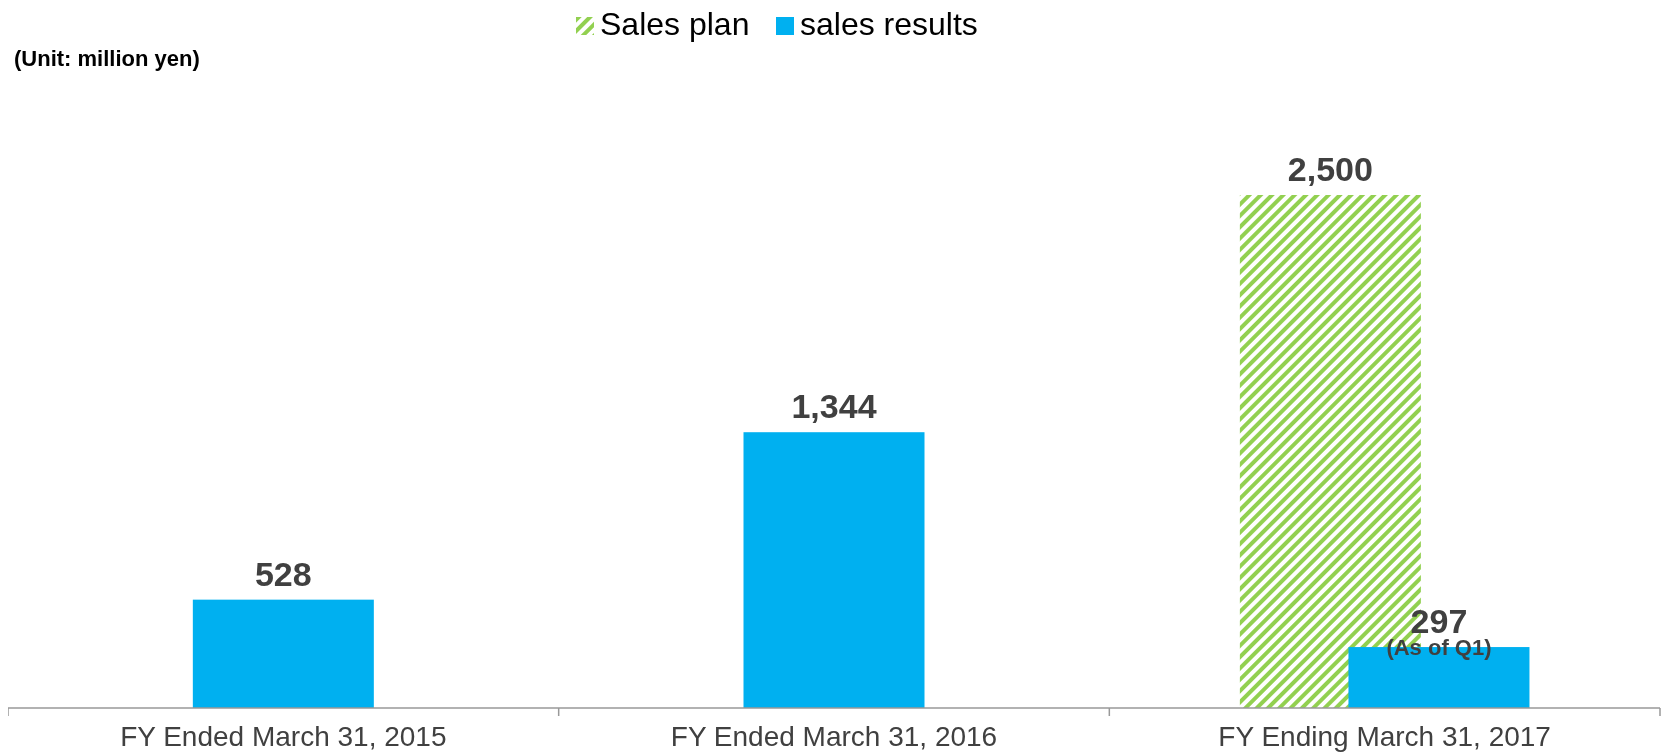 The width and height of the screenshot is (1672, 755). Describe the element at coordinates (834, 736) in the screenshot. I see `x-tick-label: FY Ended March 31, 2016` at that location.